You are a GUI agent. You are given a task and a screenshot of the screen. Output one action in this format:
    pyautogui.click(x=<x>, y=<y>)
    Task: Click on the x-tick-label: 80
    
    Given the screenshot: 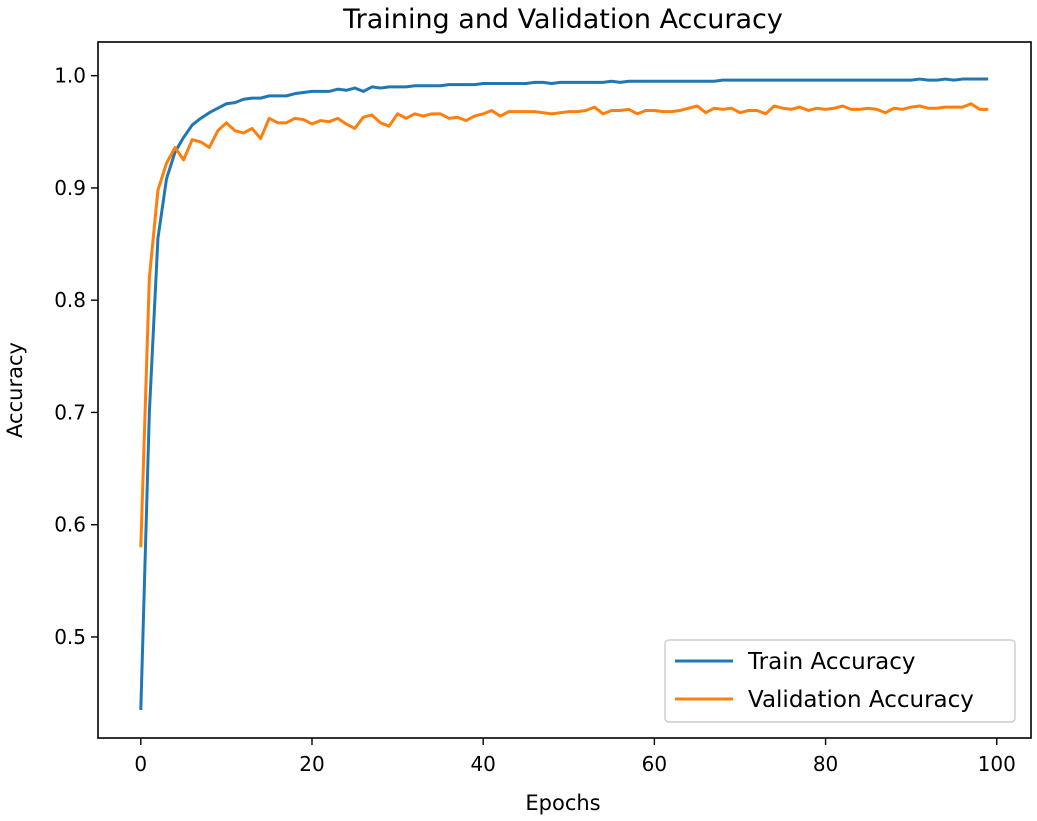 What is the action you would take?
    pyautogui.click(x=825, y=764)
    